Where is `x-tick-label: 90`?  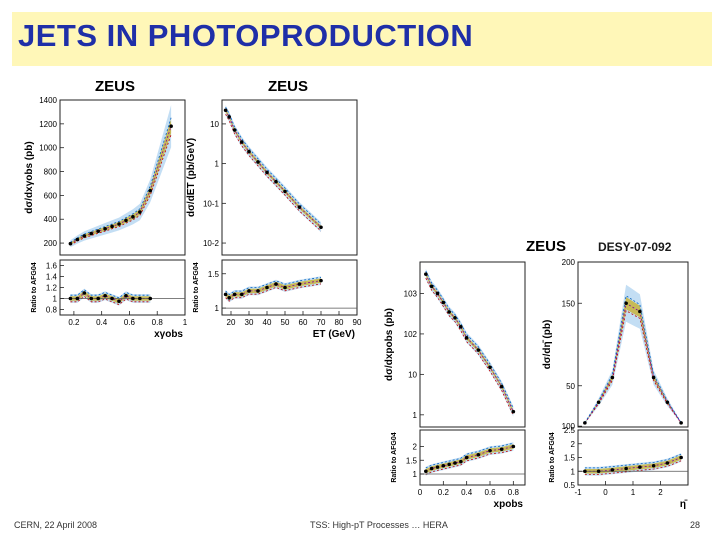 x-tick-label: 90 is located at coordinates (357, 322).